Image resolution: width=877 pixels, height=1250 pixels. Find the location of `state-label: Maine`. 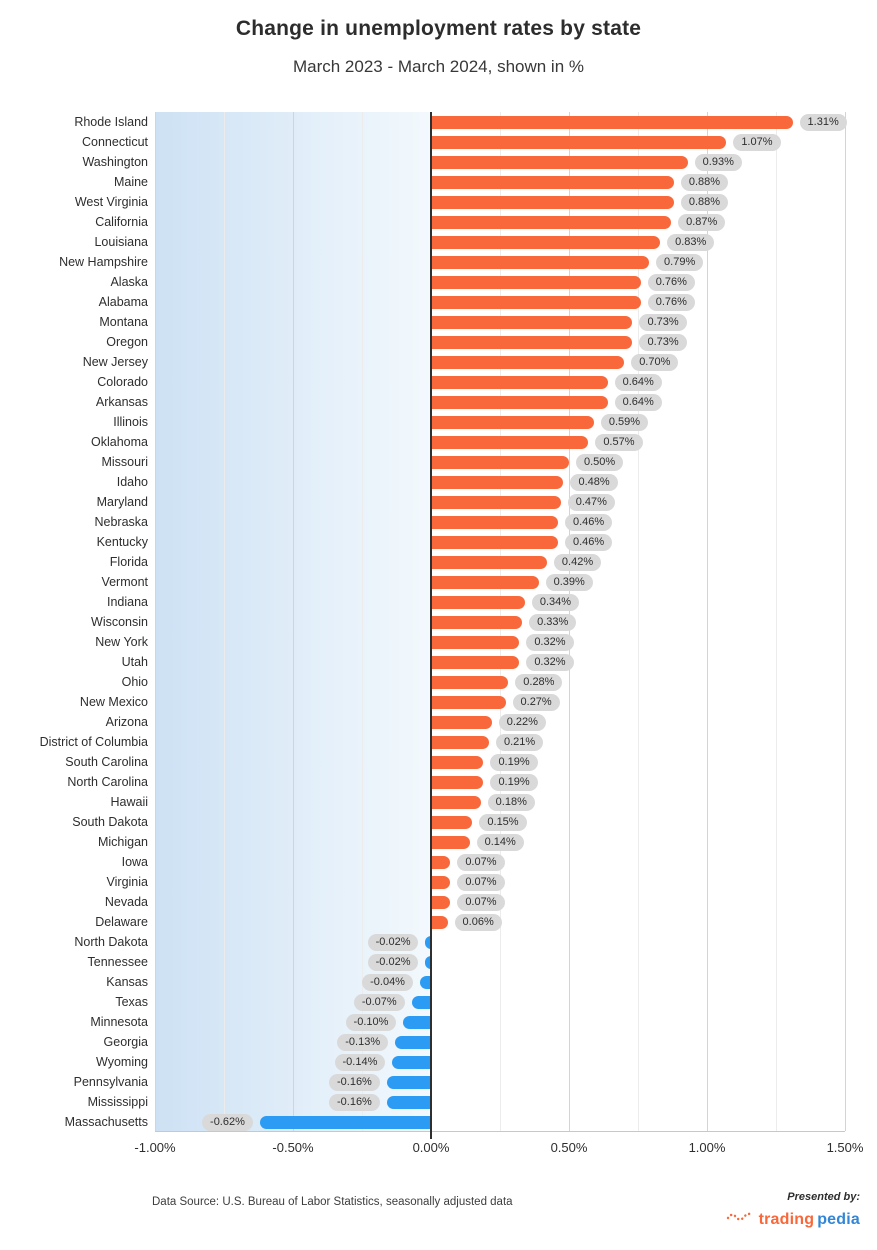

state-label: Maine is located at coordinates (130, 182).